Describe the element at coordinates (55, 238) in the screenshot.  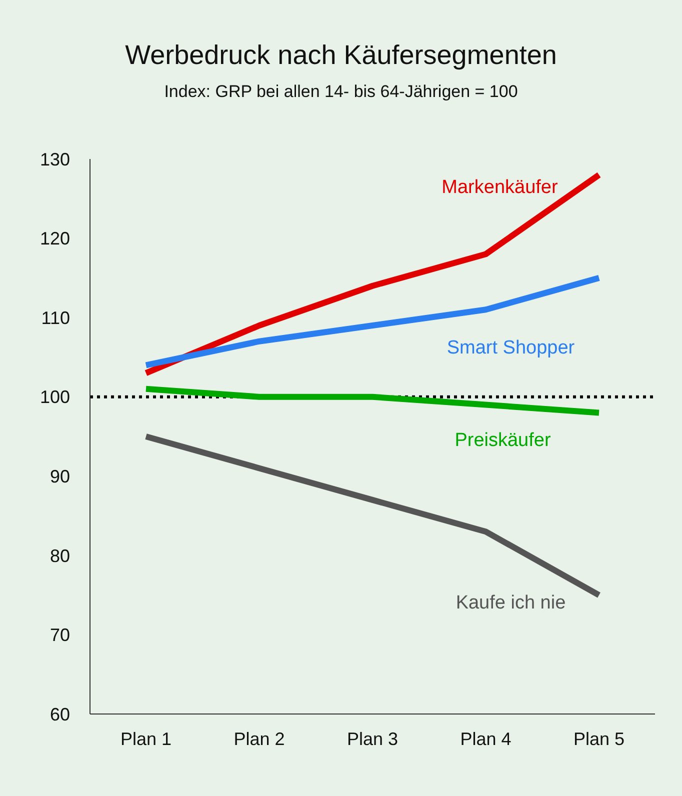
I see `y-tick-label: 120` at that location.